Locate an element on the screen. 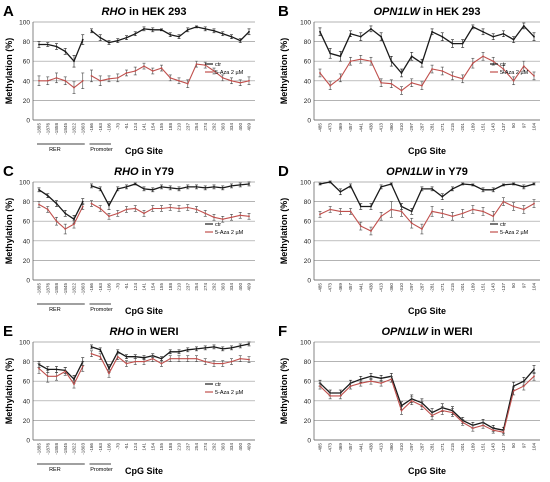 The image size is (550, 482). x-tick-label: -1885 is located at coordinates (39, 289).